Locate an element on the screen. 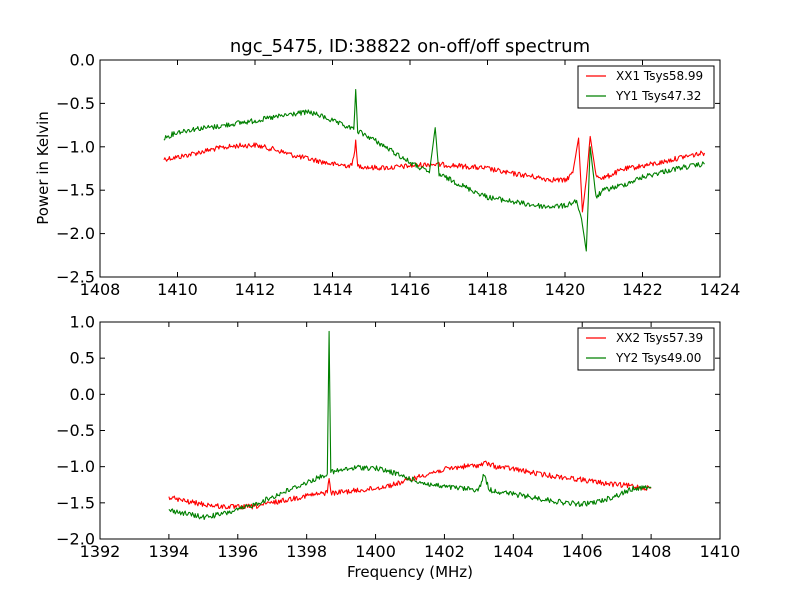 The height and width of the screenshot is (600, 800). x-tick-label: 1398 is located at coordinates (306, 551).